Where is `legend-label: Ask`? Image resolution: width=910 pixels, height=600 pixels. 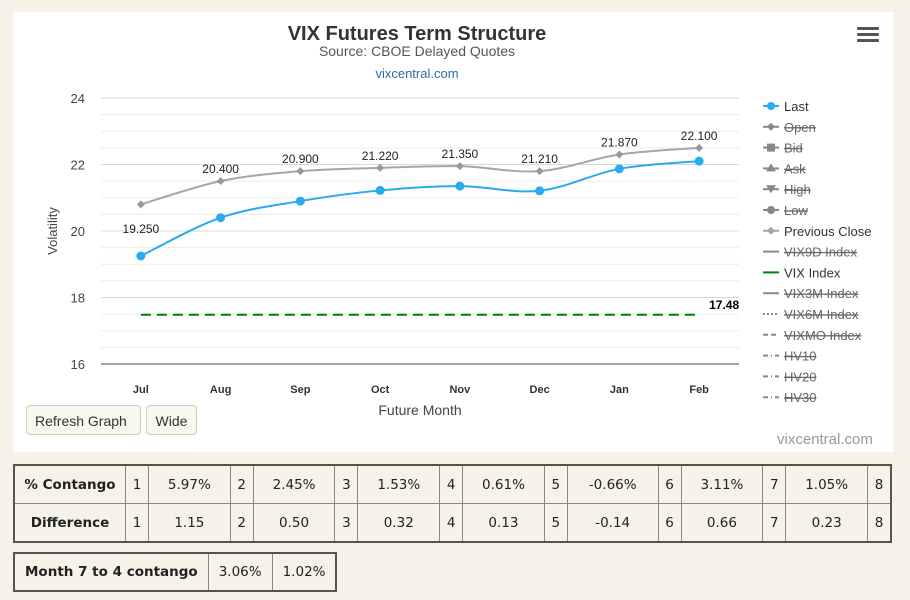 legend-label: Ask is located at coordinates (795, 168).